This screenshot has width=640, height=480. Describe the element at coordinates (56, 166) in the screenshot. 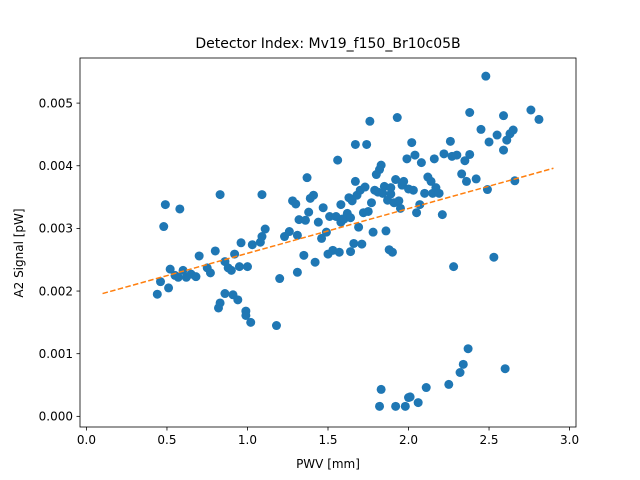

I see `y-tick-label: 0.004` at that location.